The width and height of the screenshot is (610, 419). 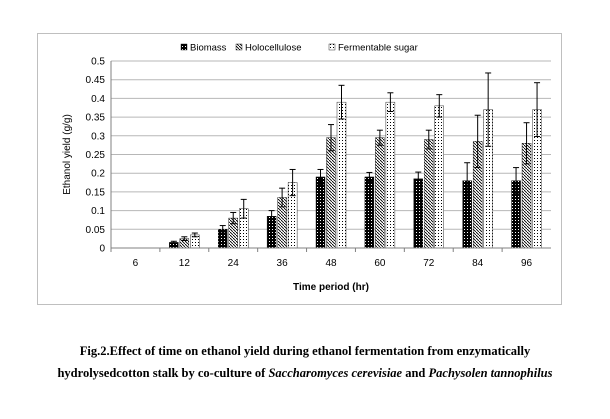 What do you see at coordinates (163, 373) in the screenshot?
I see `caption-line-2-prefix: hydrolysedcotton stalk by co-culture of` at bounding box center [163, 373].